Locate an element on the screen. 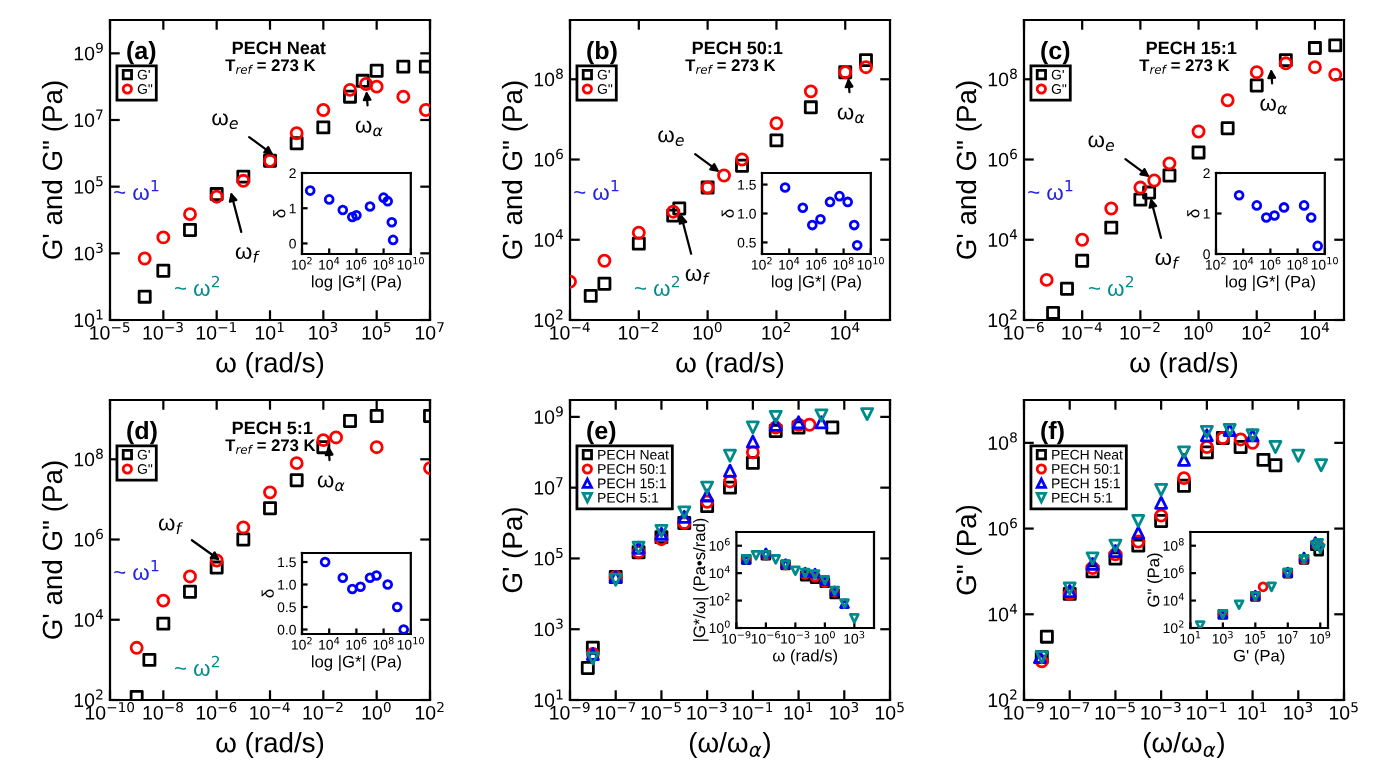  text: (a) is located at coordinates (141, 53).